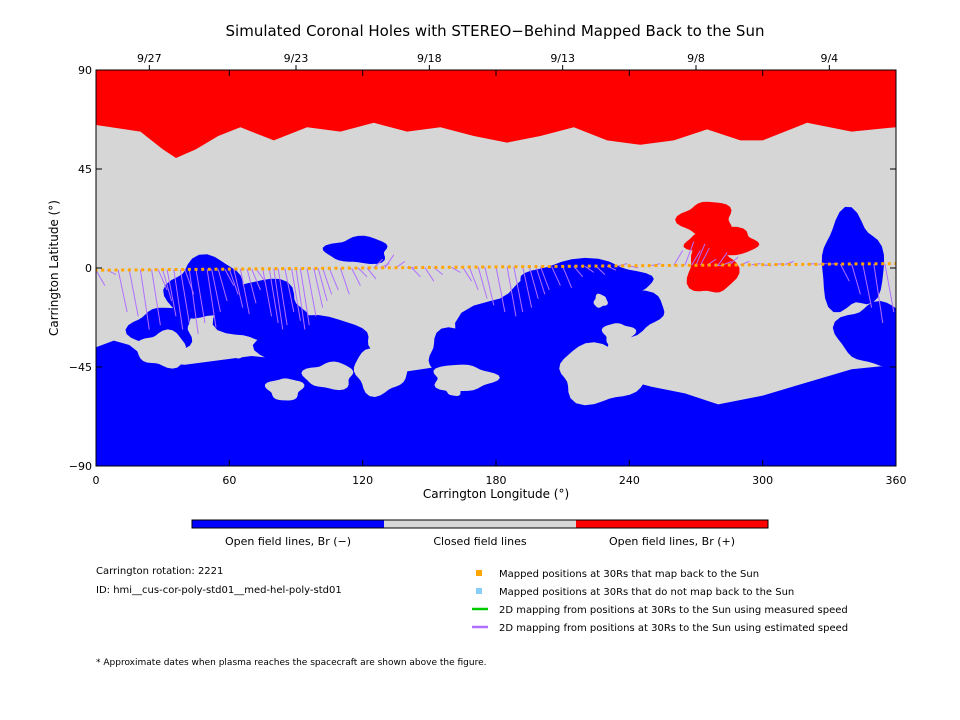 The height and width of the screenshot is (720, 960). Describe the element at coordinates (829, 58) in the screenshot. I see `date-label: 9/4` at that location.